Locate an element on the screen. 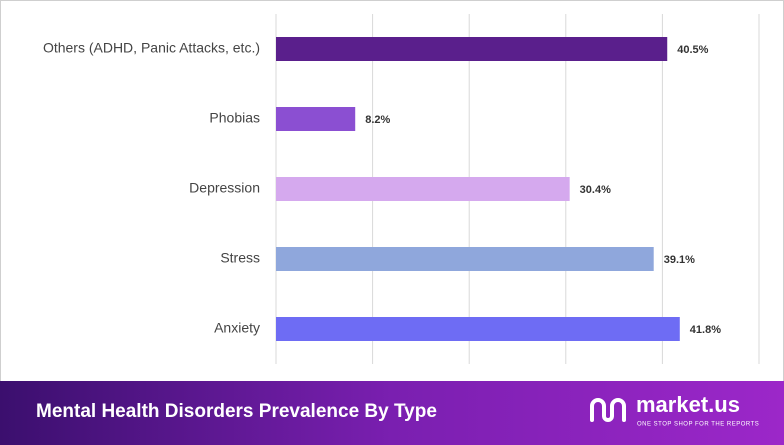  logo-icon is located at coordinates (608, 410).